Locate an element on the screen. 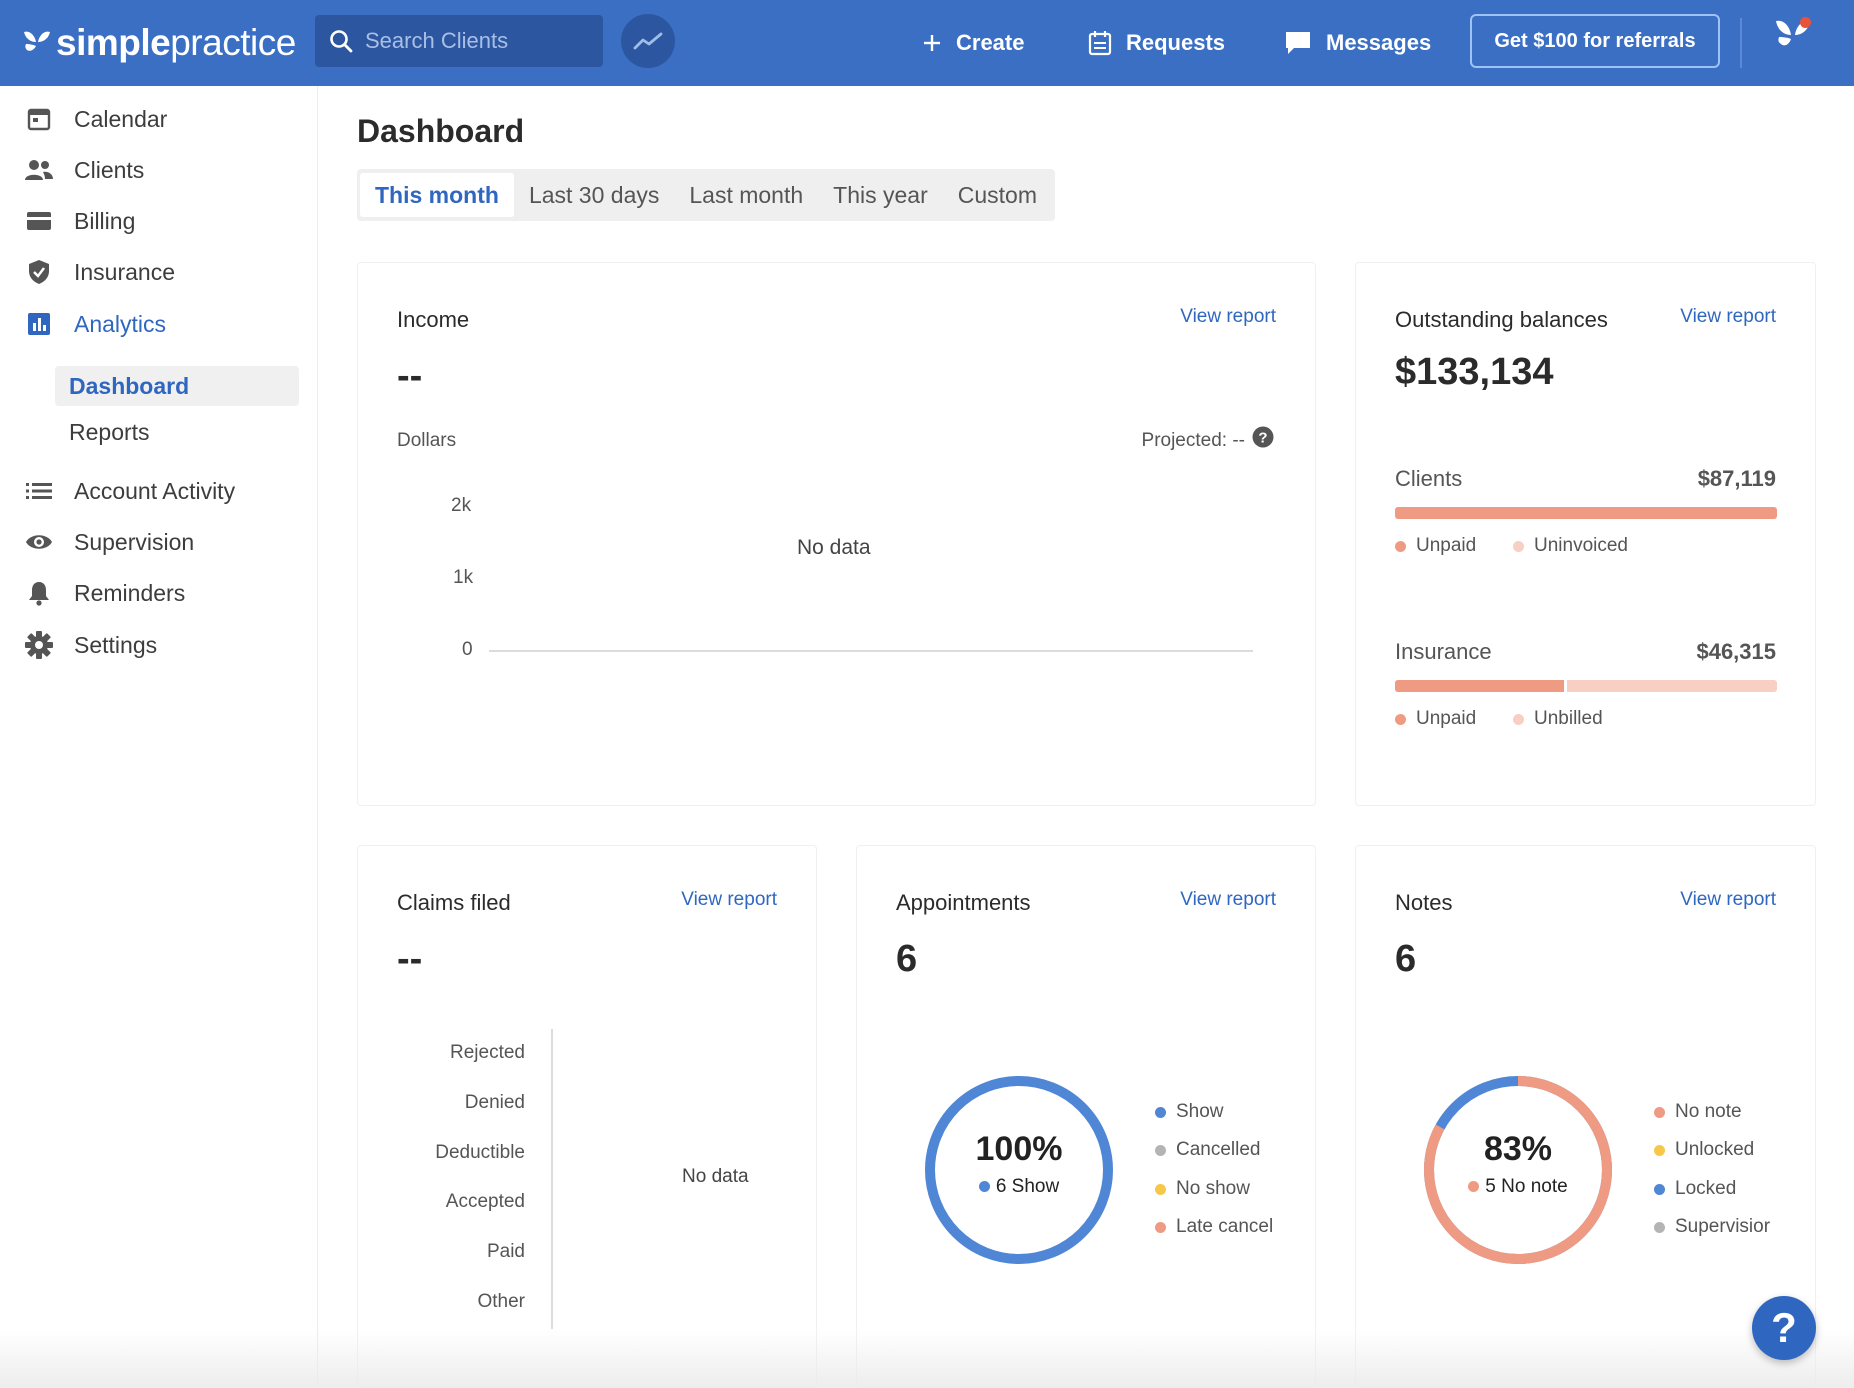  legend-label: Show is located at coordinates (1200, 1111).